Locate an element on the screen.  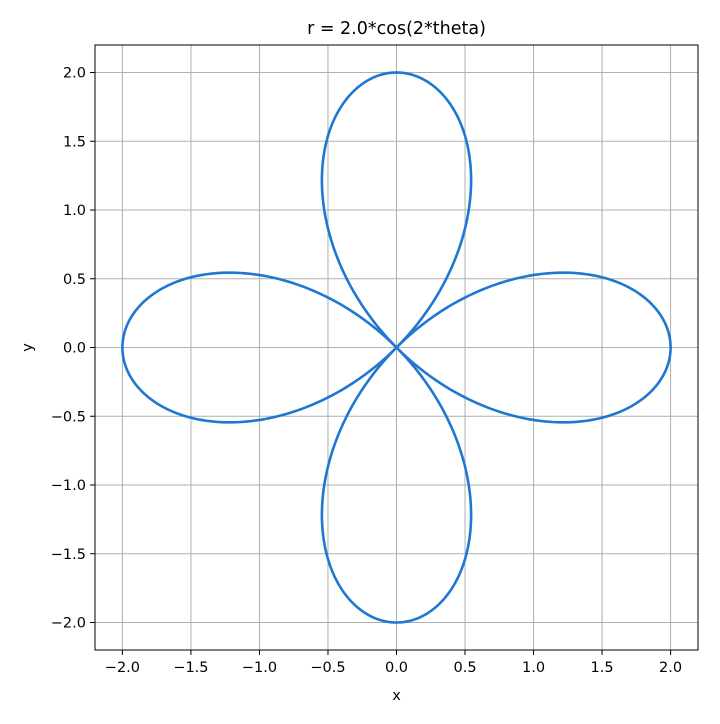
chart-title: r = 2.0*cos(2*theta) is located at coordinates (396, 29).